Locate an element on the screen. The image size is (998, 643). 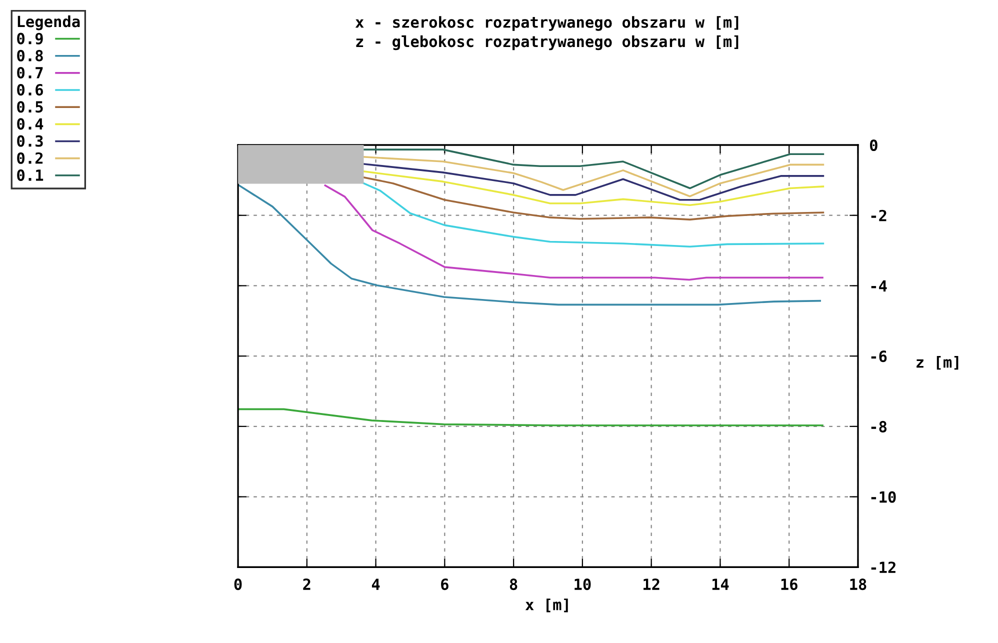
y-tick-label: 0 is located at coordinates (874, 145).